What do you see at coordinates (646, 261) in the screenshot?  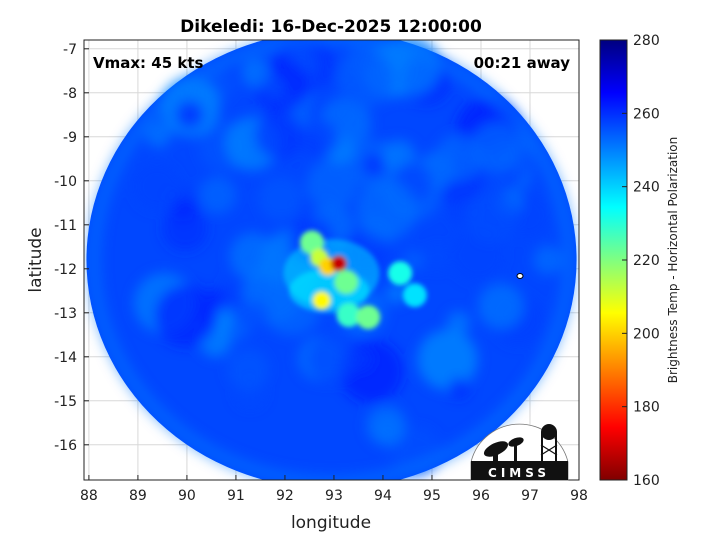 I see `colorbar-tick-label: 220` at bounding box center [646, 261].